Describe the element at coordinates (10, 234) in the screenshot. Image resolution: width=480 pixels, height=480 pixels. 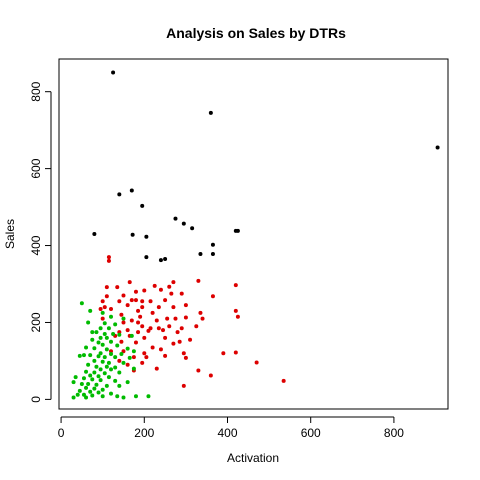
I see `y-axis-label: Sales` at that location.